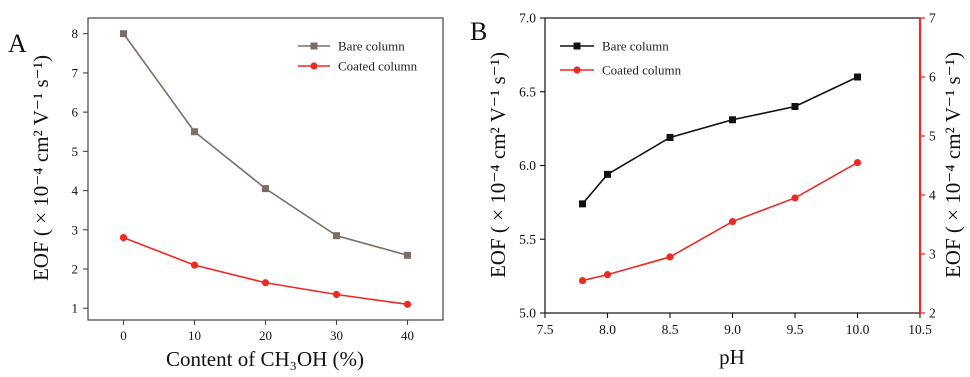  I want to click on y-tick-label: 7.0, so click(527, 18).